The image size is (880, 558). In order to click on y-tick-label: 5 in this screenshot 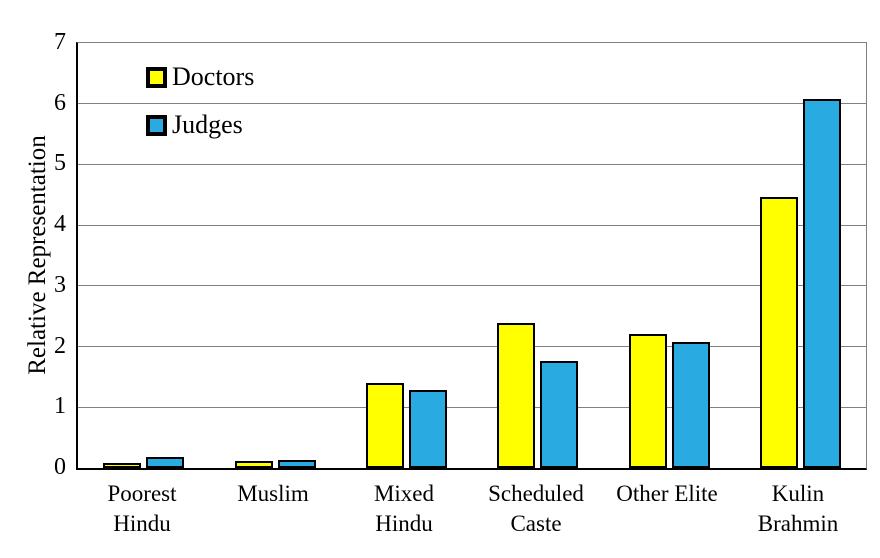, I will do `click(60, 163)`.